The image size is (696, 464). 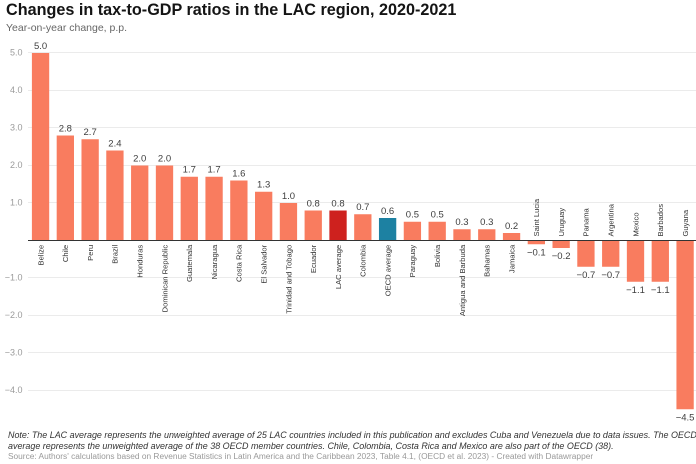 What do you see at coordinates (437, 255) in the screenshot?
I see `svg-text: Bolivia` at bounding box center [437, 255].